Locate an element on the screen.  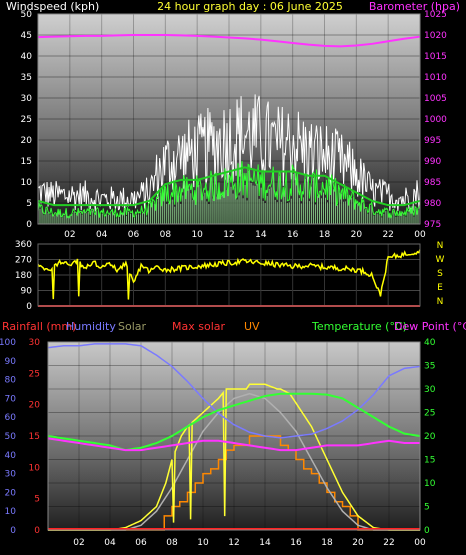
temperature-legend: Temperature (°C) is located at coordinates (359, 326).